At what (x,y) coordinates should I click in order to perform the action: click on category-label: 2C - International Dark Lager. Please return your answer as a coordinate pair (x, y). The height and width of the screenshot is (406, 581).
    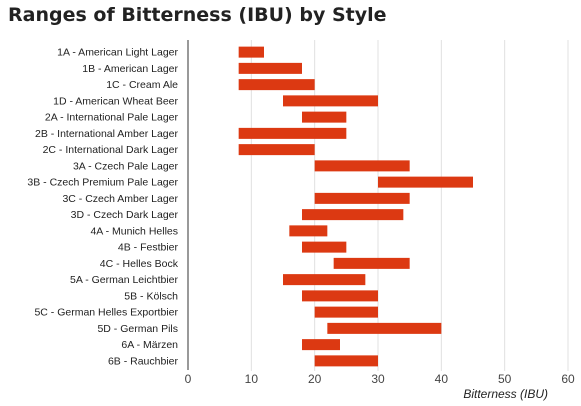
    Looking at the image, I should click on (111, 150).